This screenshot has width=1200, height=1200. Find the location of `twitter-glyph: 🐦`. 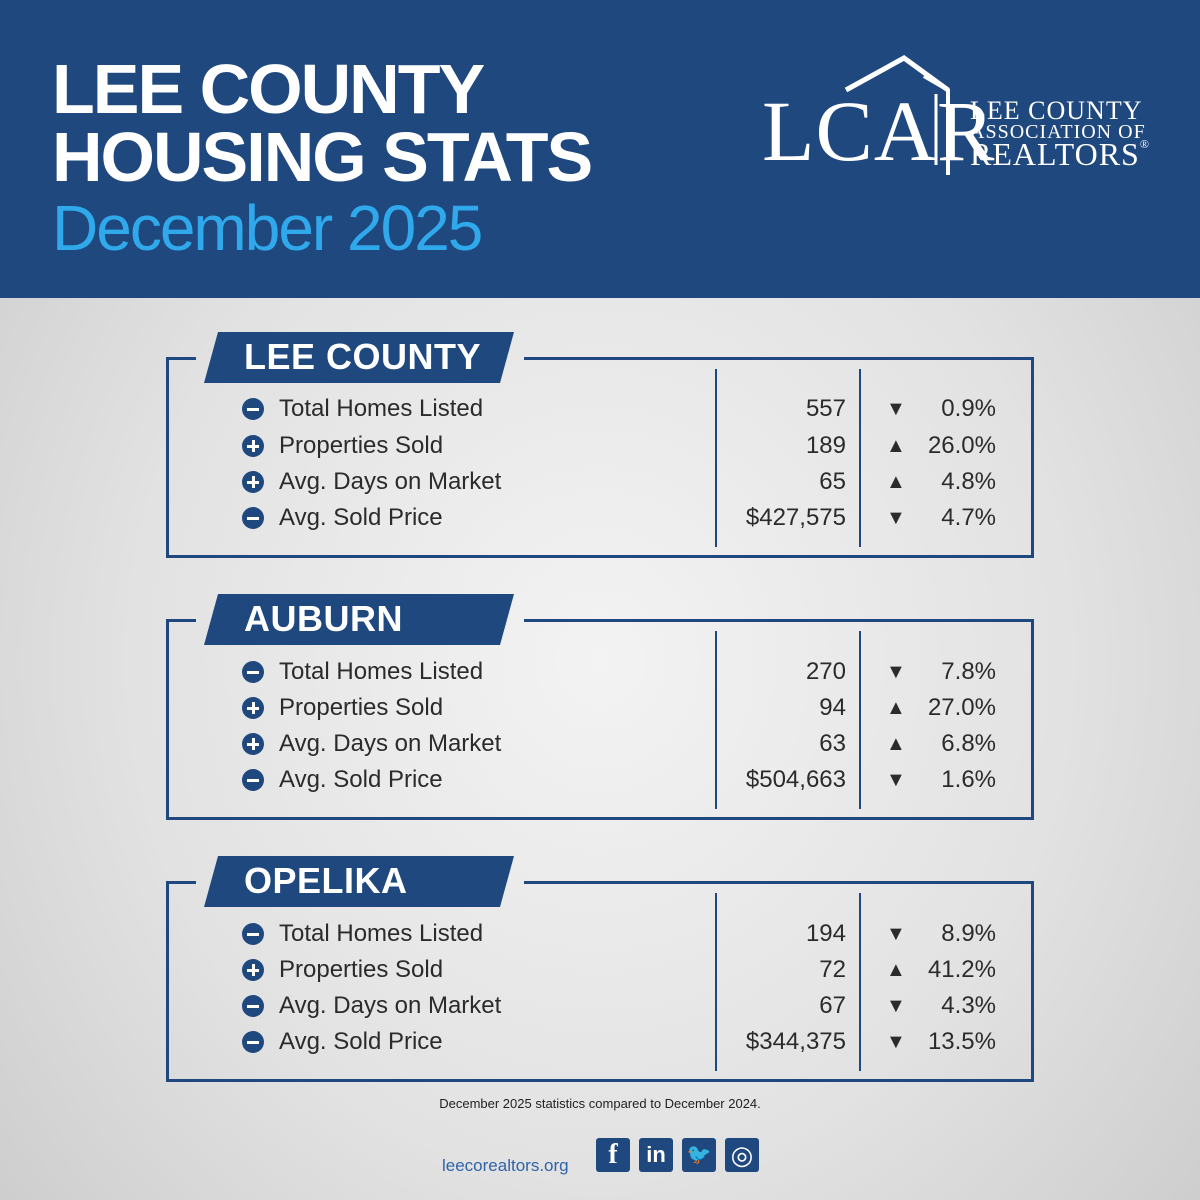

twitter-glyph: 🐦 is located at coordinates (699, 1155).